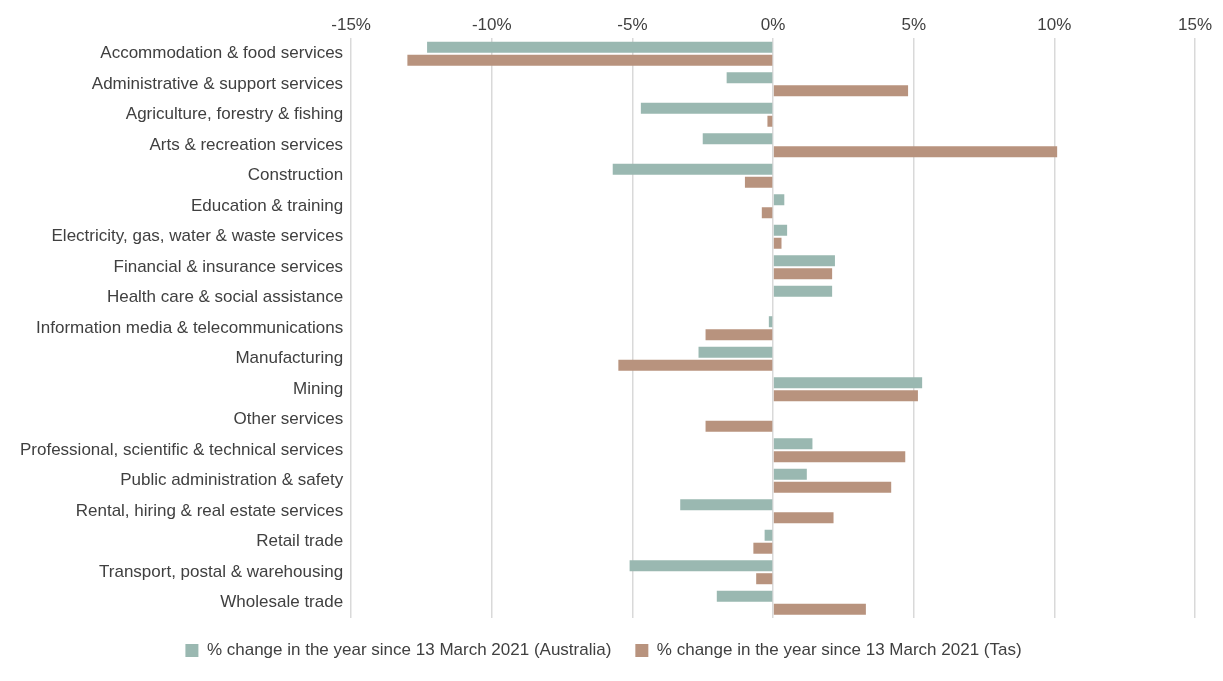 The image size is (1223, 681). What do you see at coordinates (1194, 24) in the screenshot?
I see `x-tick-label: 15%` at bounding box center [1194, 24].